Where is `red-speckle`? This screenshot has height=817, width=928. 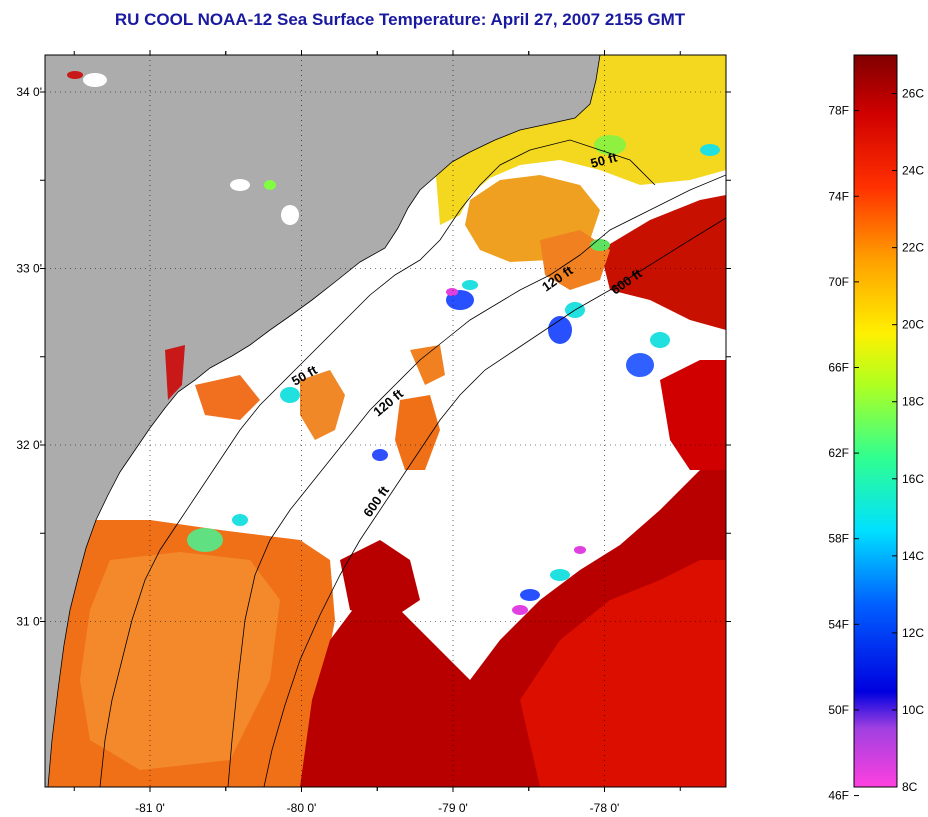 red-speckle is located at coordinates (75, 75).